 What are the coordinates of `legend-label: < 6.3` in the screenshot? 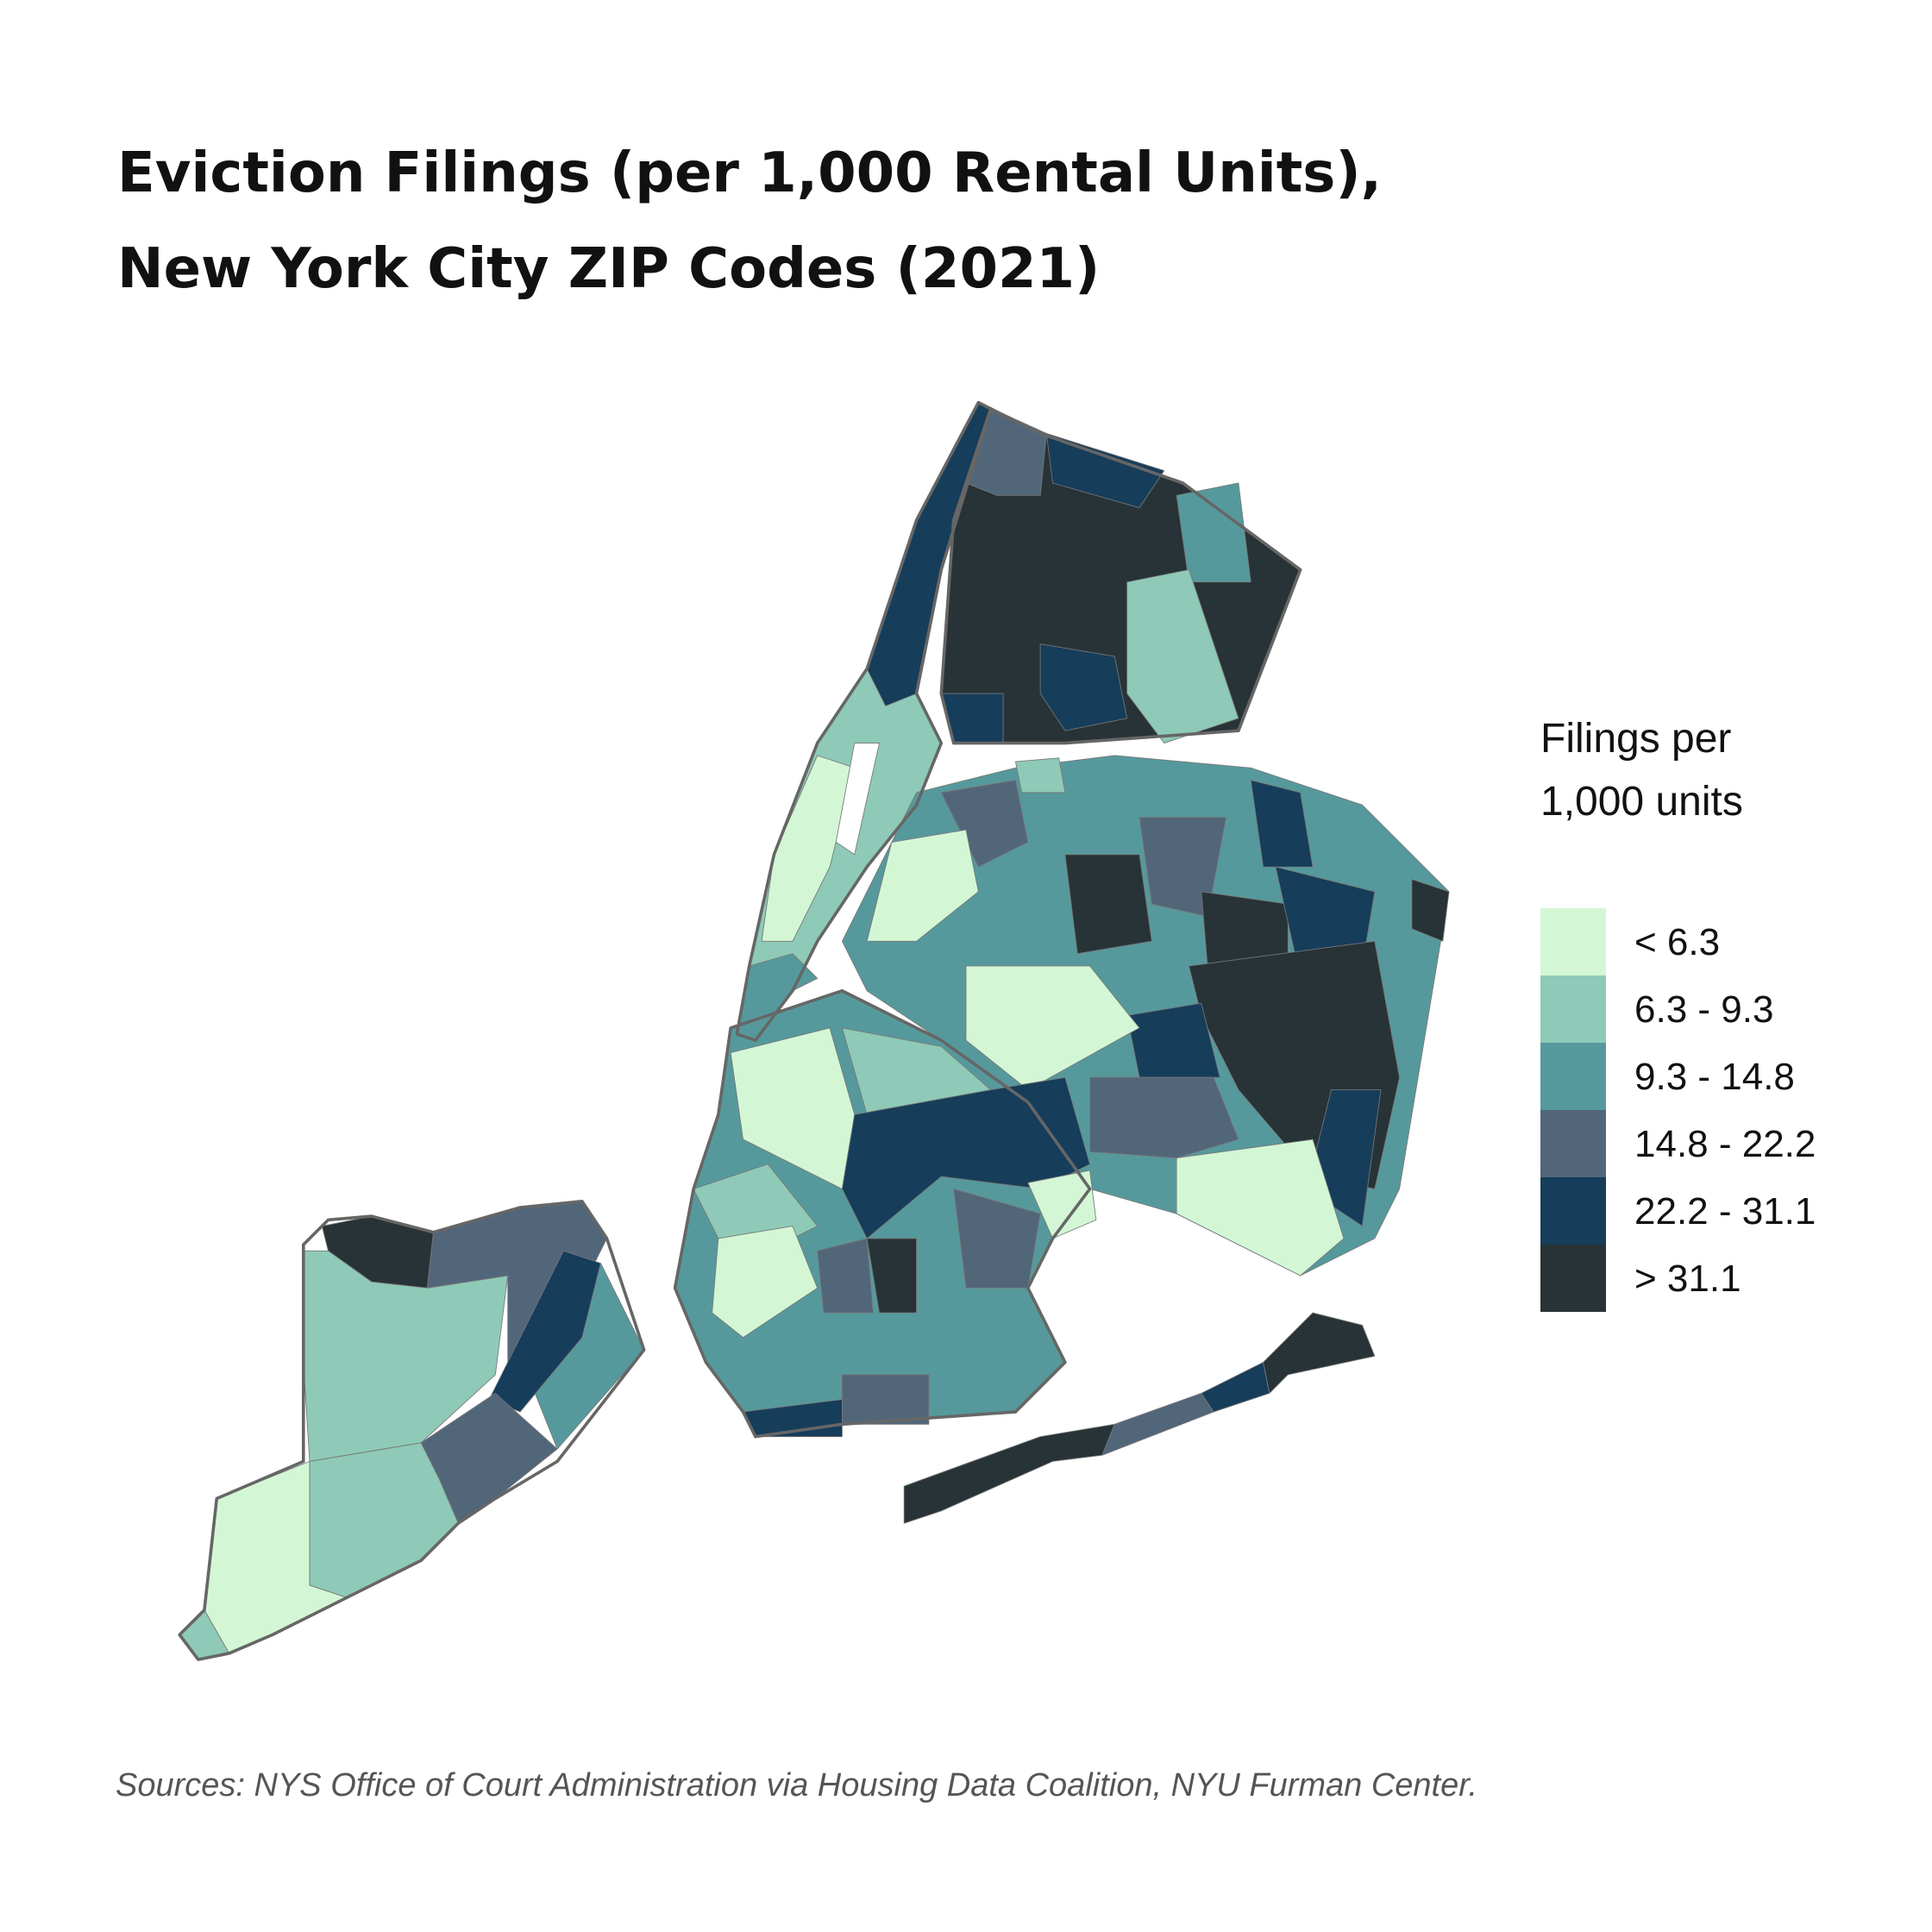 It's located at (1677, 942).